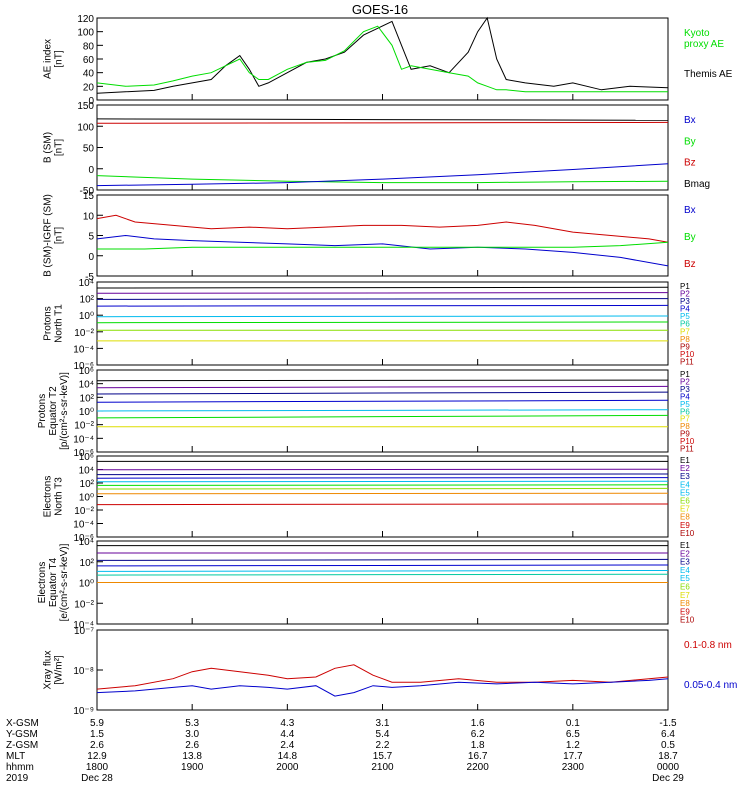 The height and width of the screenshot is (800, 750). What do you see at coordinates (382, 488) in the screenshot?
I see `series-line-e7` at bounding box center [382, 488].